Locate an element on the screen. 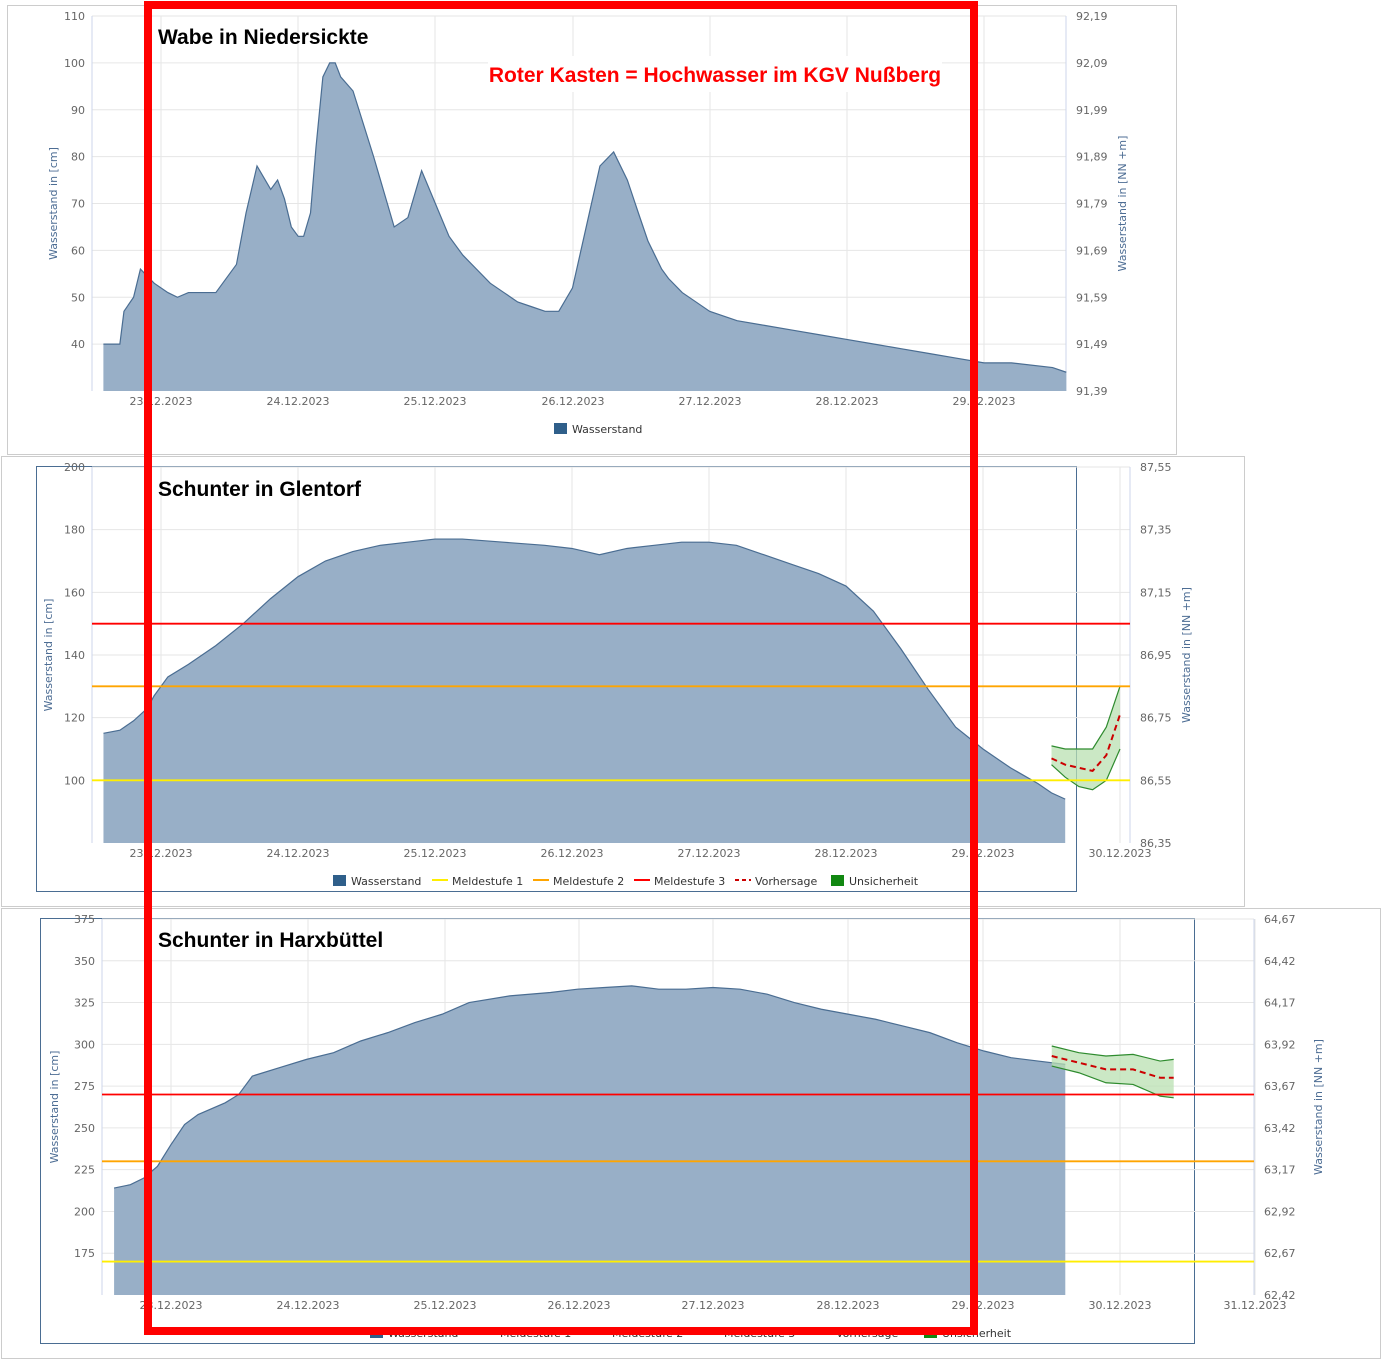  y2-tick-label: 86,55 is located at coordinates (1156, 780).